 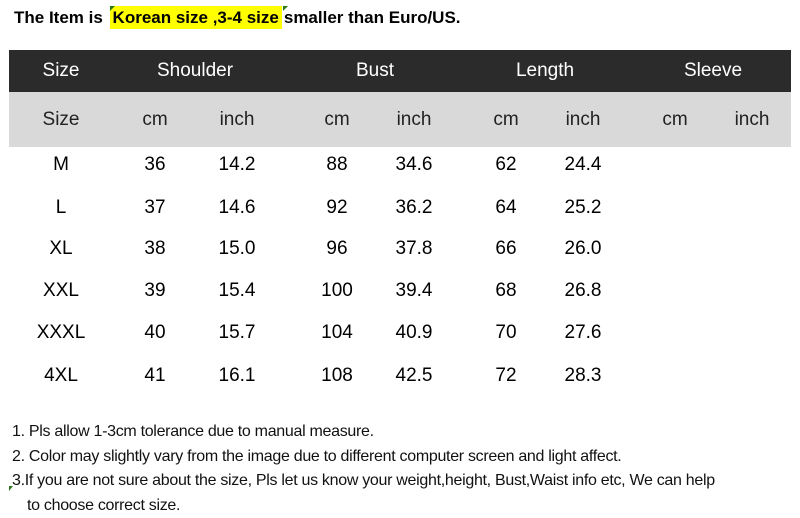 I want to click on table-cell: 15.4, so click(x=237, y=291).